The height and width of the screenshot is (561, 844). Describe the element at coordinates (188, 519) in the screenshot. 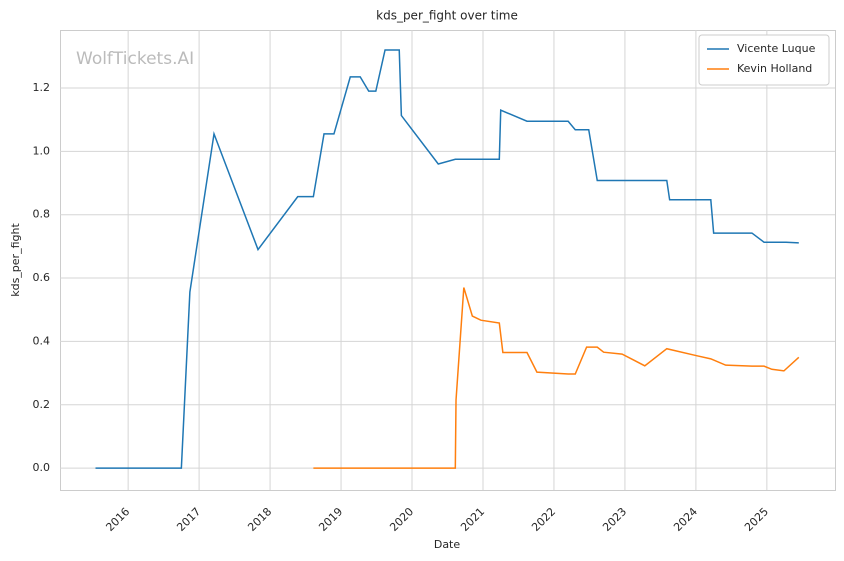

I see `x-tick-label: 2017` at that location.